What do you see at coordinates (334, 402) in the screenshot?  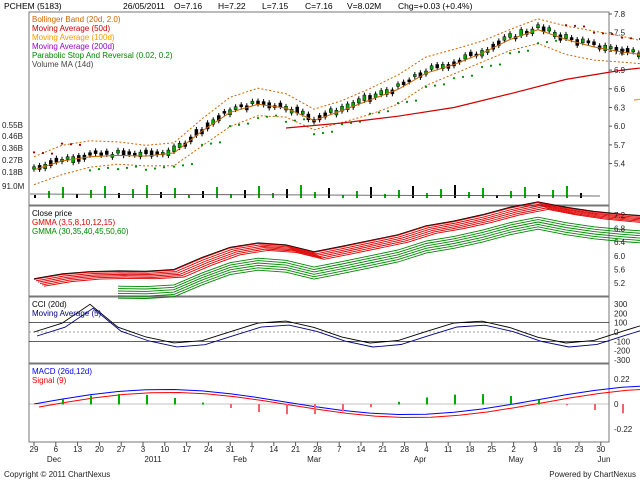 I see `macd-plot-layer` at bounding box center [334, 402].